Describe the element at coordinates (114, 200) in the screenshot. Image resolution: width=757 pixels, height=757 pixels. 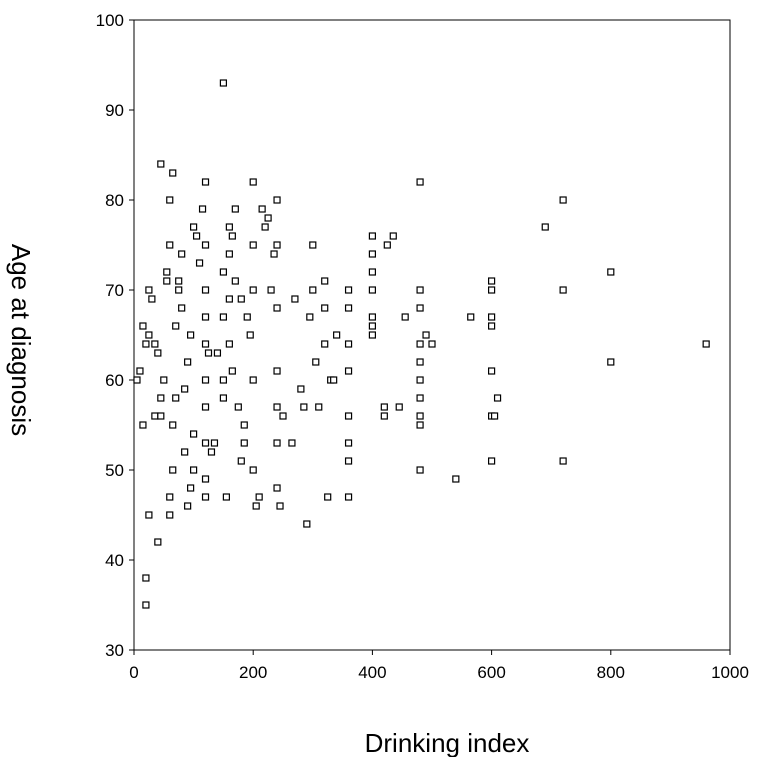
I see `y-tick-label: 80` at that location.